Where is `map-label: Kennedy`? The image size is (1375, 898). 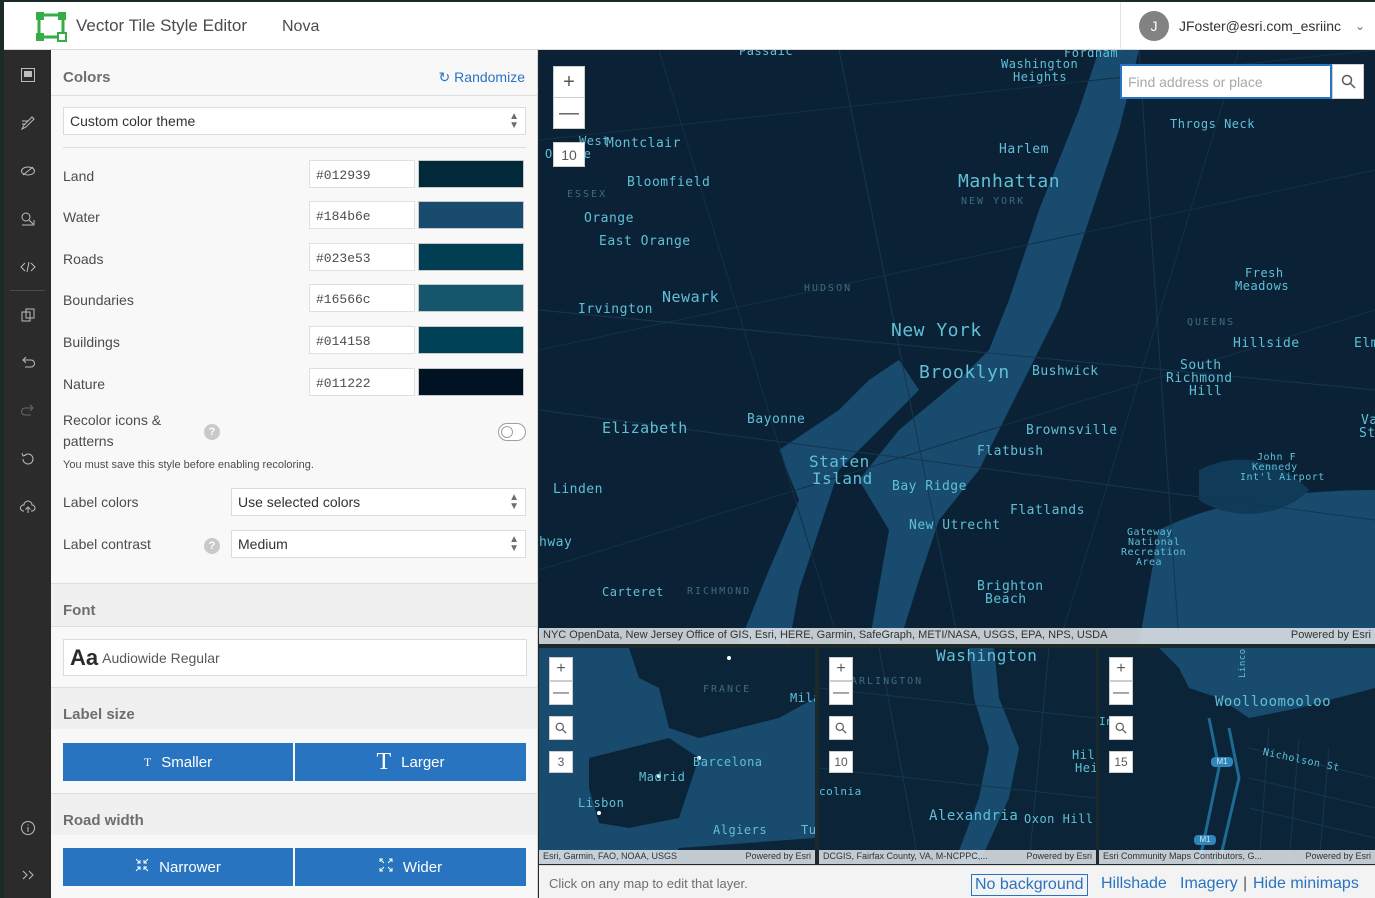 map-label: Kennedy is located at coordinates (1275, 467).